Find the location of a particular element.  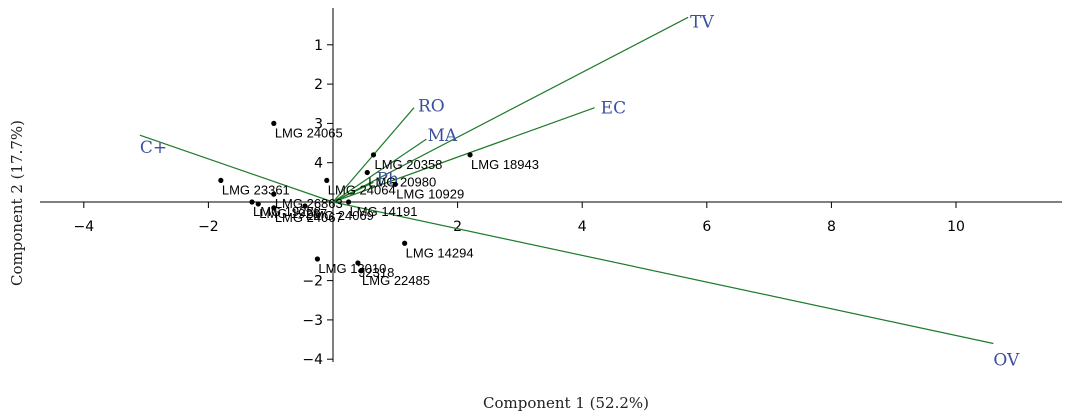

loading-vector-cplus is located at coordinates (236, 168).